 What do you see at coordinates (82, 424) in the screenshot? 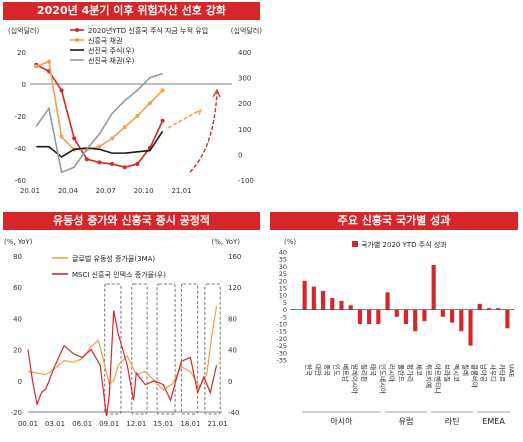
I see `chart2-xtick: 06.01` at bounding box center [82, 424].